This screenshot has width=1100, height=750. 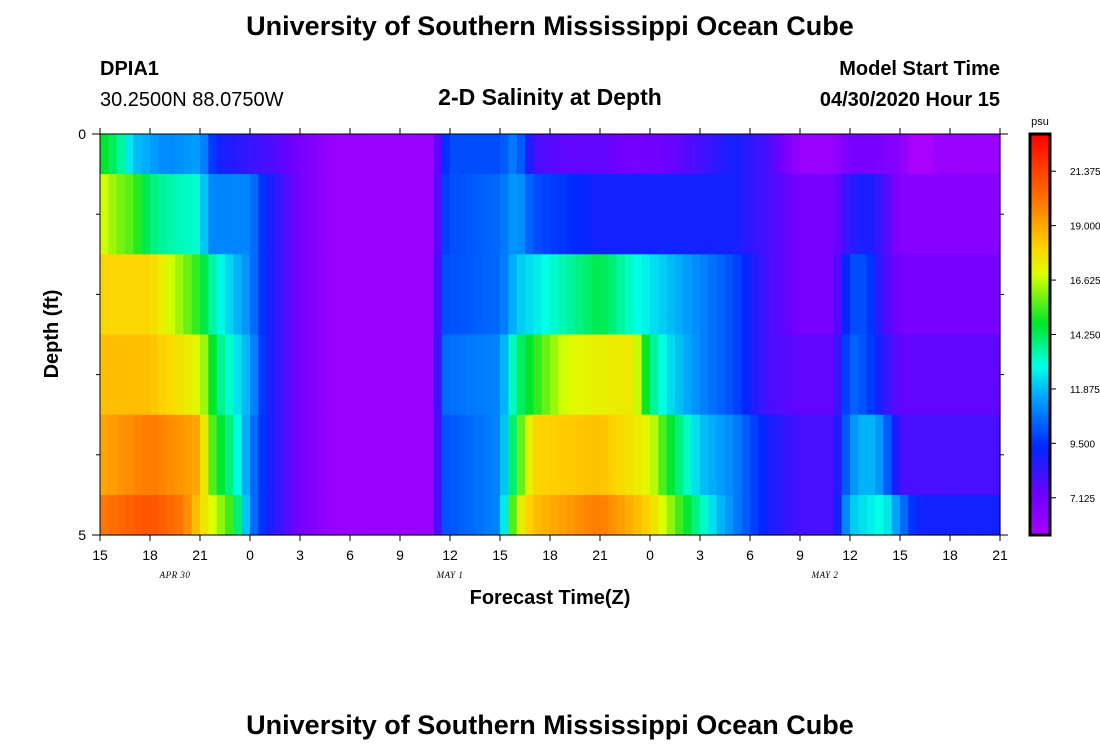 What do you see at coordinates (400, 555) in the screenshot?
I see `x-tick-label: 9` at bounding box center [400, 555].